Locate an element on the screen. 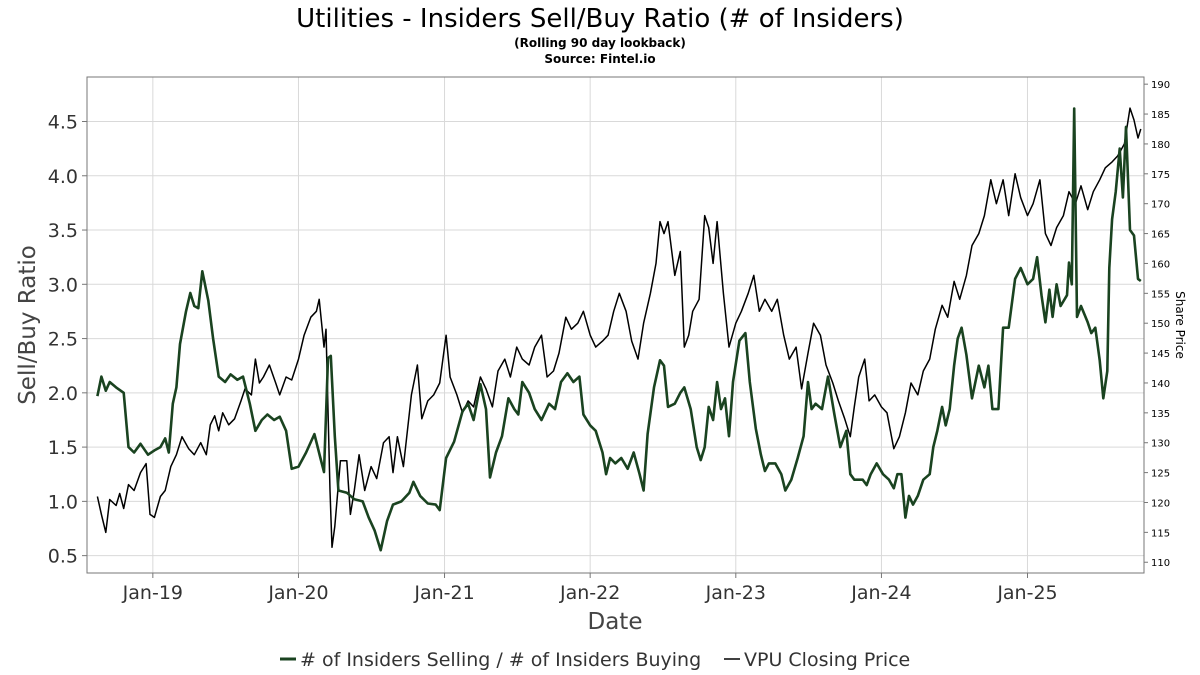  y2-tick-label: 145 is located at coordinates (1160, 354).